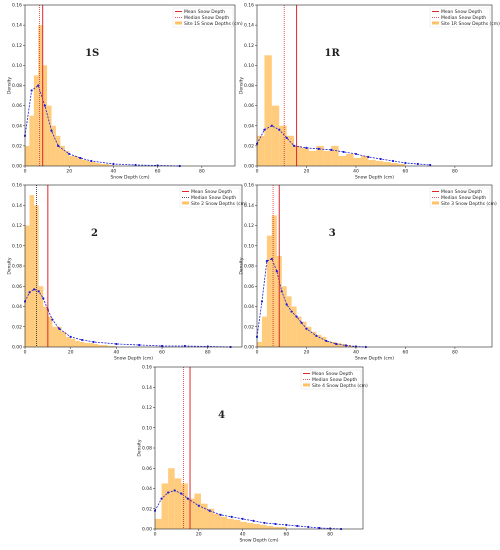 This screenshot has width=500, height=550. What do you see at coordinates (249, 348) in the screenshot?
I see `y-tick-label: 0.00` at bounding box center [249, 348].